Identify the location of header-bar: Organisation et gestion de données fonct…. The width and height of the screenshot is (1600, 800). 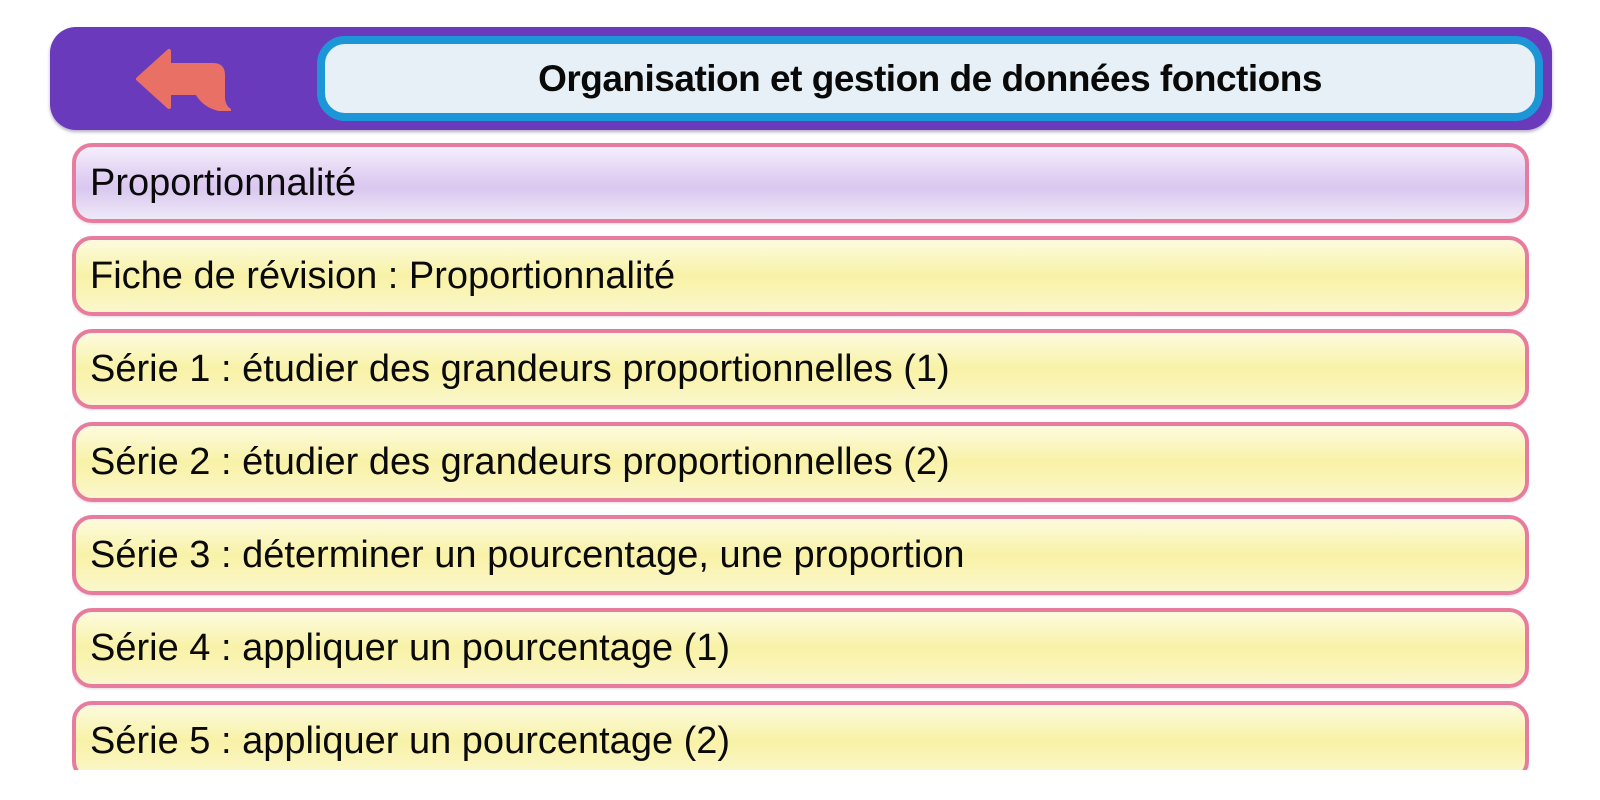
(801, 78).